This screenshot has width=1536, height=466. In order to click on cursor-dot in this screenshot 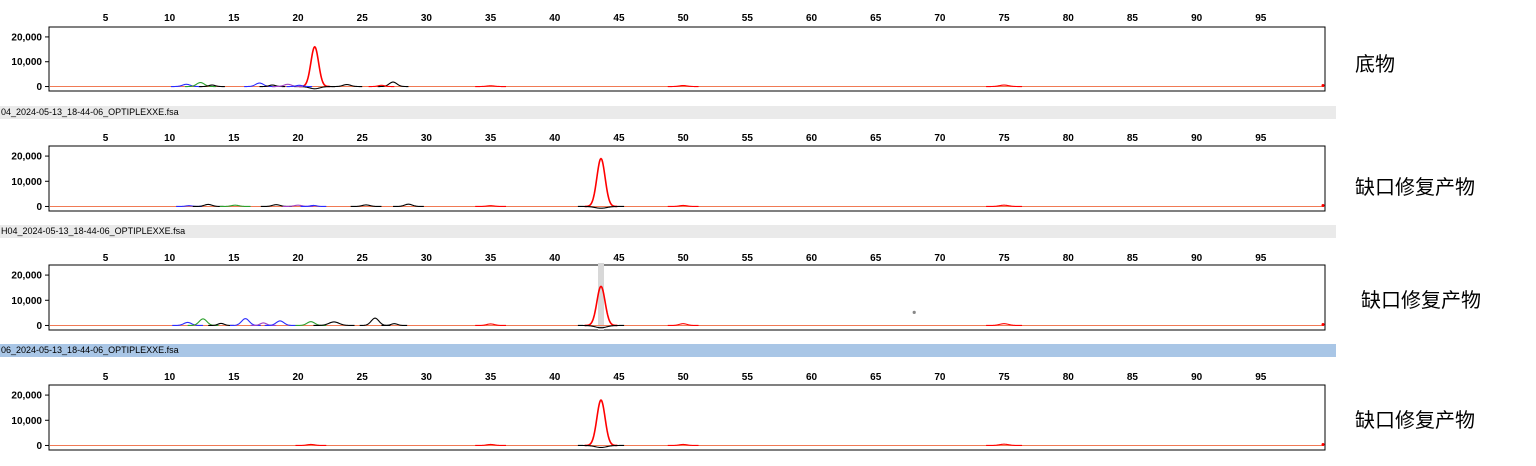, I will do `click(914, 312)`.